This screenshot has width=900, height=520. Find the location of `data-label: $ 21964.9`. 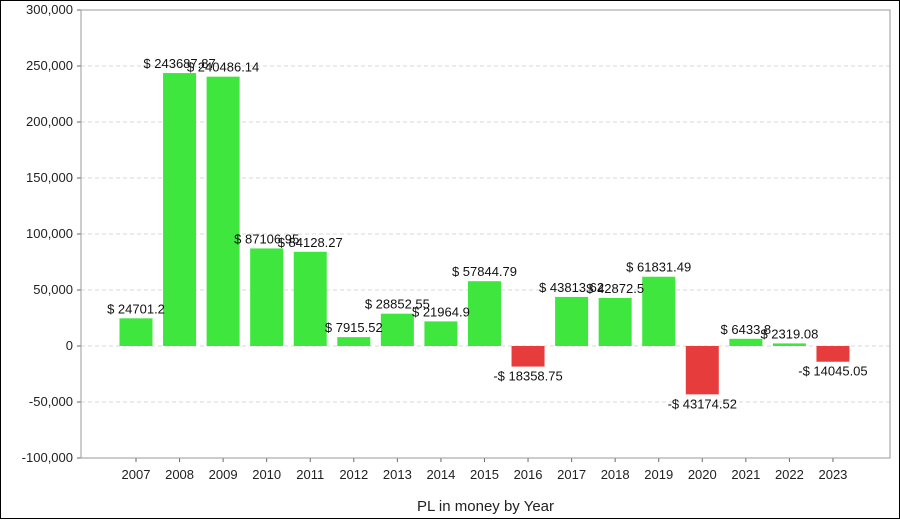

data-label: $ 21964.9 is located at coordinates (441, 311).